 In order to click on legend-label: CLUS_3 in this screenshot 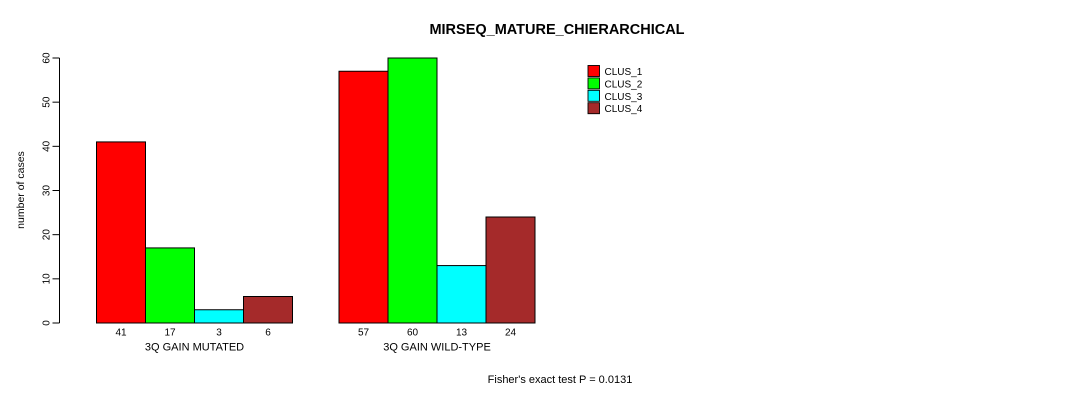, I will do `click(624, 97)`.